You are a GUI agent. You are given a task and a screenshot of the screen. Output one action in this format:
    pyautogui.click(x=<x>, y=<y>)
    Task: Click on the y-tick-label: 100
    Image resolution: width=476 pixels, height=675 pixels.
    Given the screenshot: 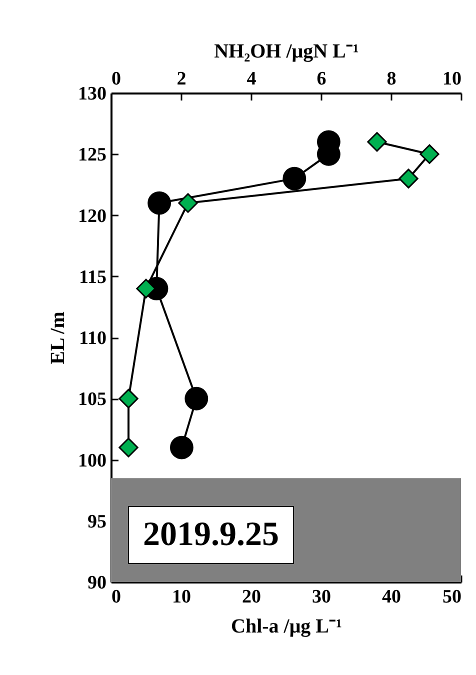 What is the action you would take?
    pyautogui.click(x=92, y=461)
    